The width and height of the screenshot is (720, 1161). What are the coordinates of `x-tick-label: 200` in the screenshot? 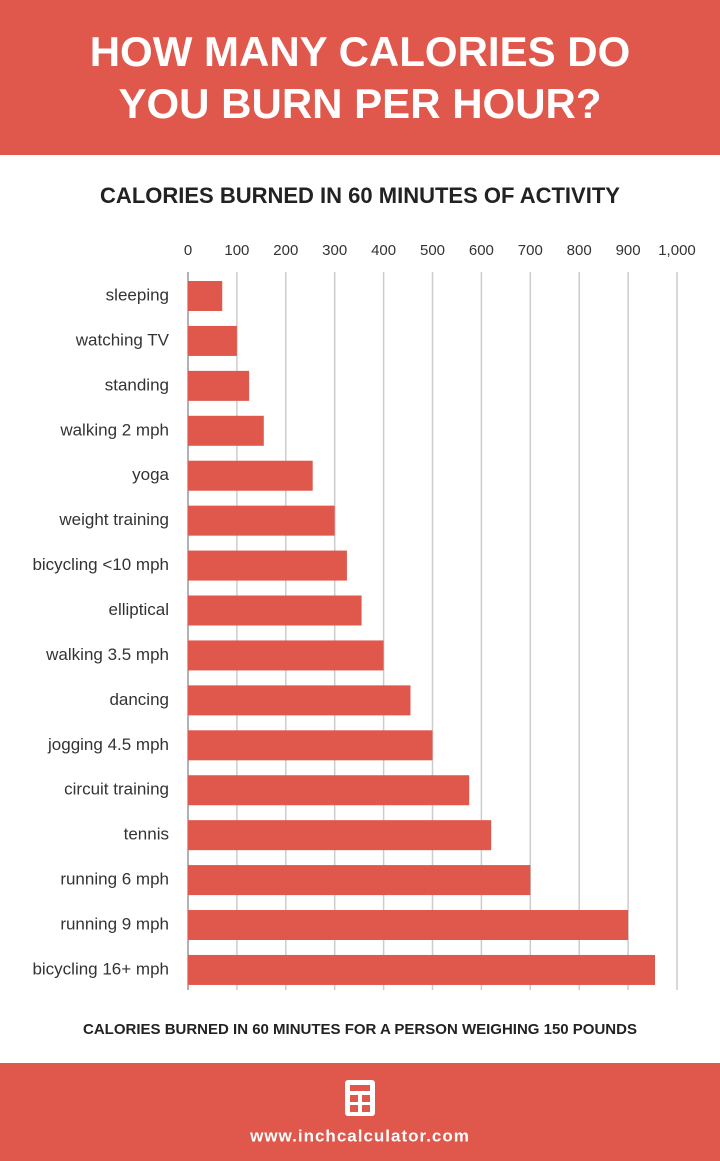 It's located at (285, 250).